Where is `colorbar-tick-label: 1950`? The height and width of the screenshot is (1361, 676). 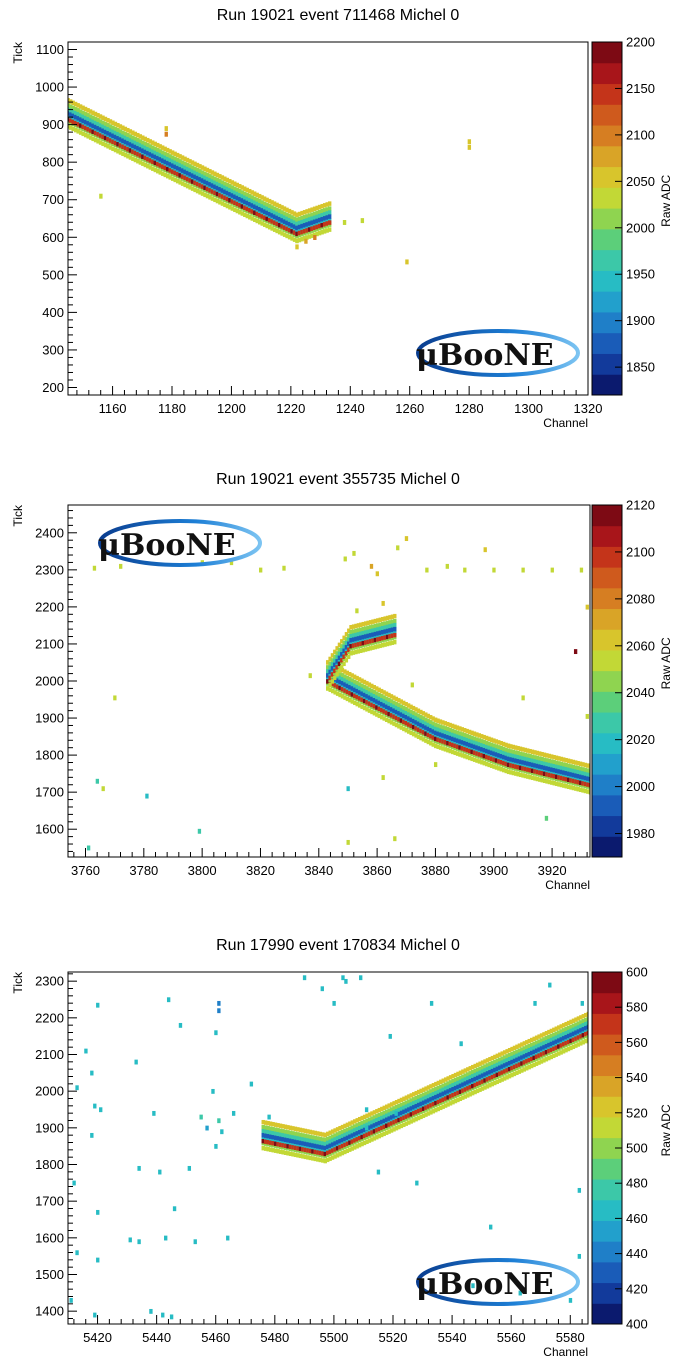
colorbar-tick-label: 1950 is located at coordinates (640, 274).